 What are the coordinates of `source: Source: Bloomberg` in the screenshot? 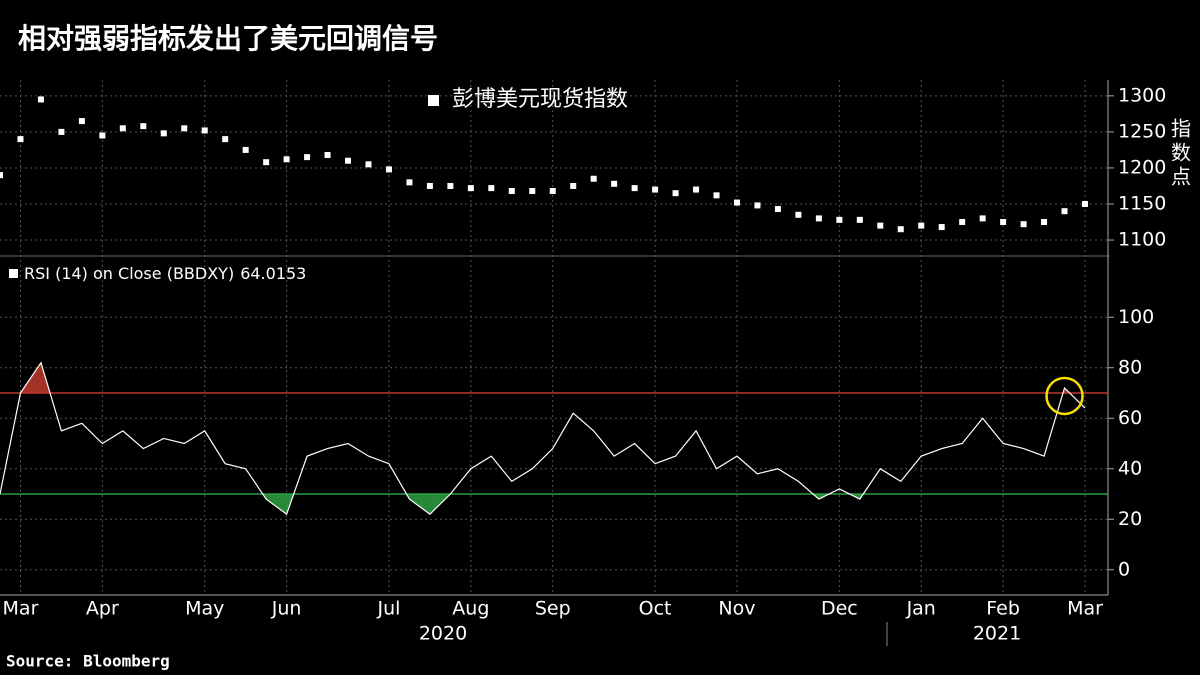 It's located at (88, 661).